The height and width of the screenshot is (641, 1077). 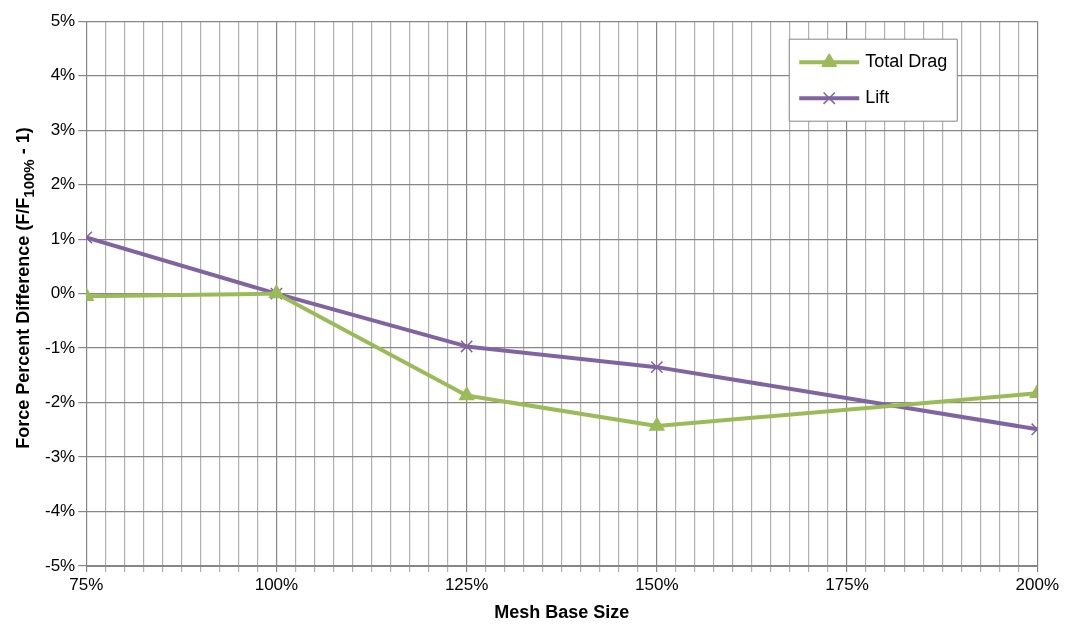 What do you see at coordinates (466, 584) in the screenshot?
I see `x-tick-label: 125%` at bounding box center [466, 584].